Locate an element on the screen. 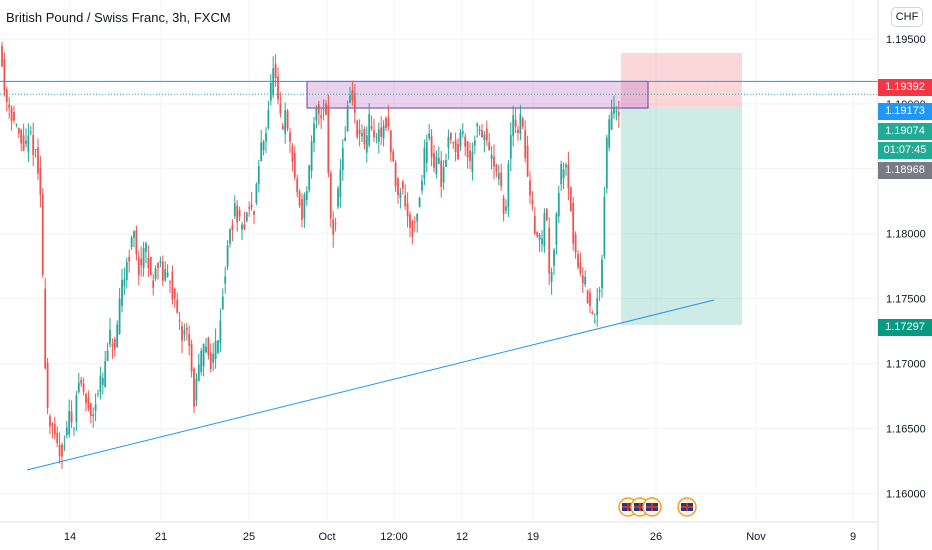  economic-events is located at coordinates (657, 507).